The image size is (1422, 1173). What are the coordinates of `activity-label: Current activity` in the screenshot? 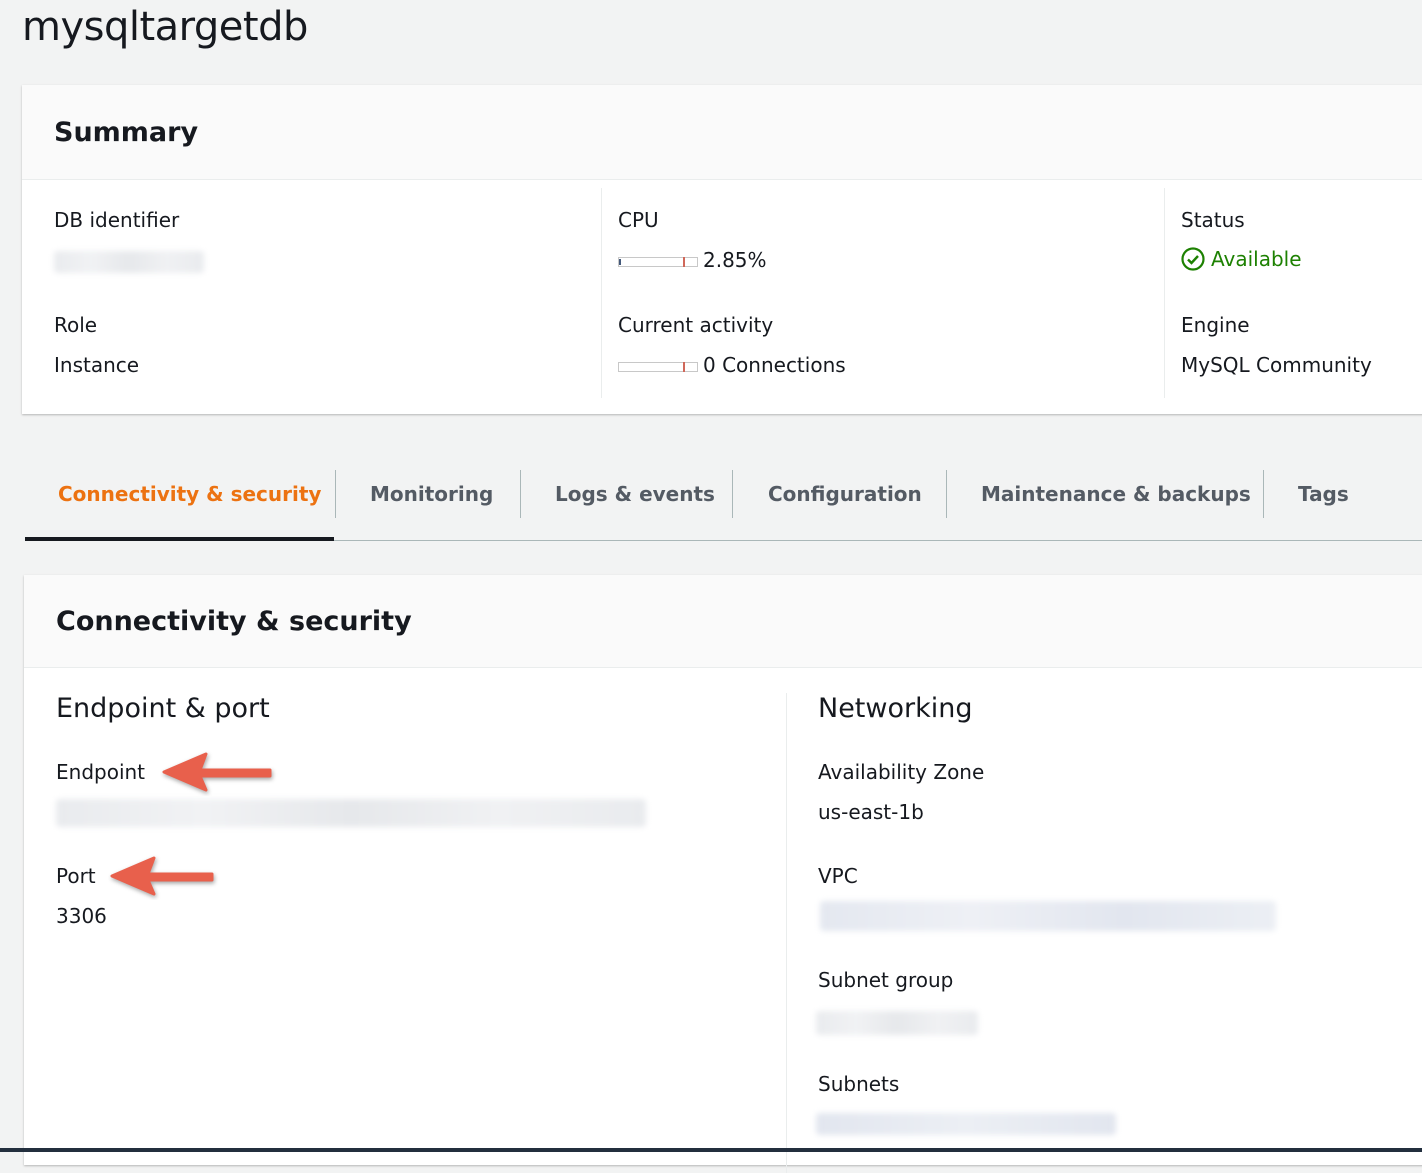 It's located at (696, 325).